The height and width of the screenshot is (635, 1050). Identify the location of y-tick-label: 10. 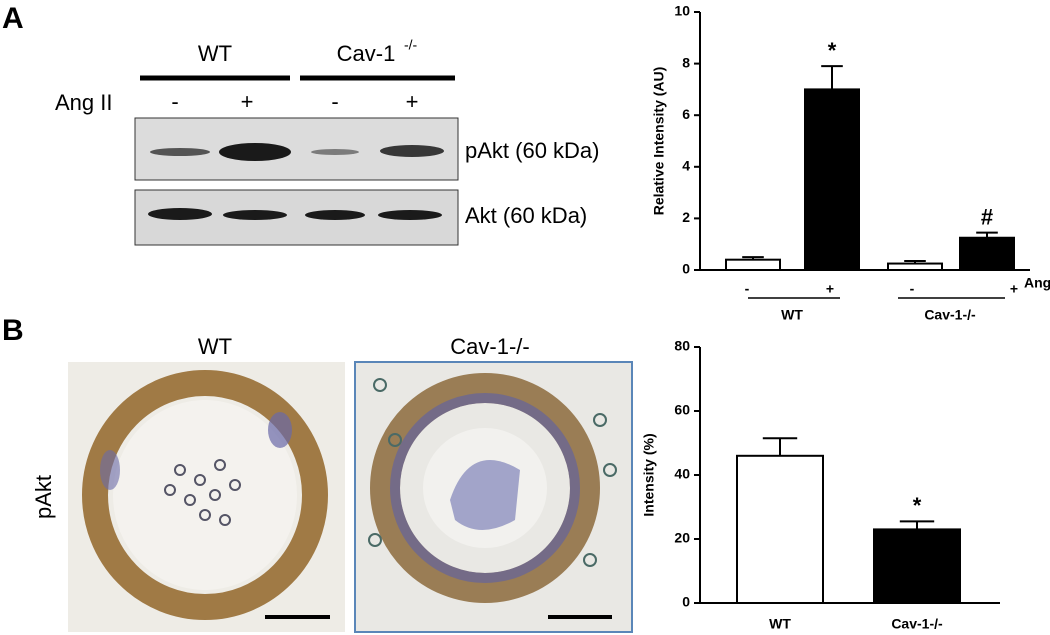
(682, 11).